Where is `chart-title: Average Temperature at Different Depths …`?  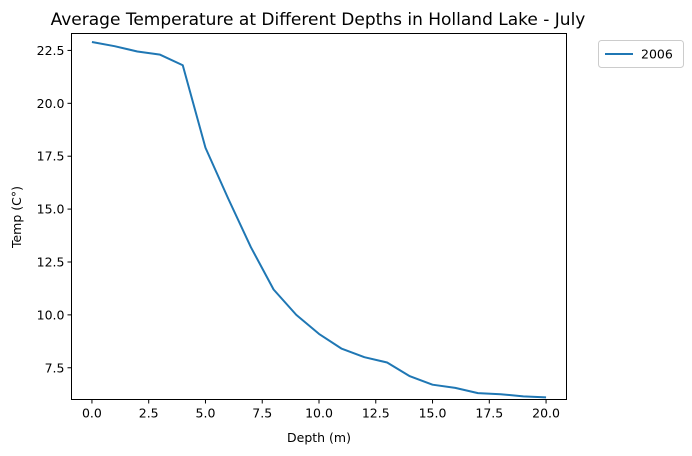
chart-title: Average Temperature at Different Depths … is located at coordinates (318, 20).